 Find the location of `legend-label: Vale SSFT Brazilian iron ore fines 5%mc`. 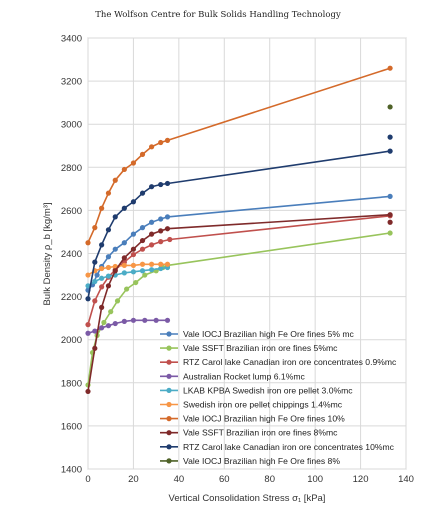

legend-label: Vale SSFT Brazilian iron ore fines 5%mc is located at coordinates (260, 348).